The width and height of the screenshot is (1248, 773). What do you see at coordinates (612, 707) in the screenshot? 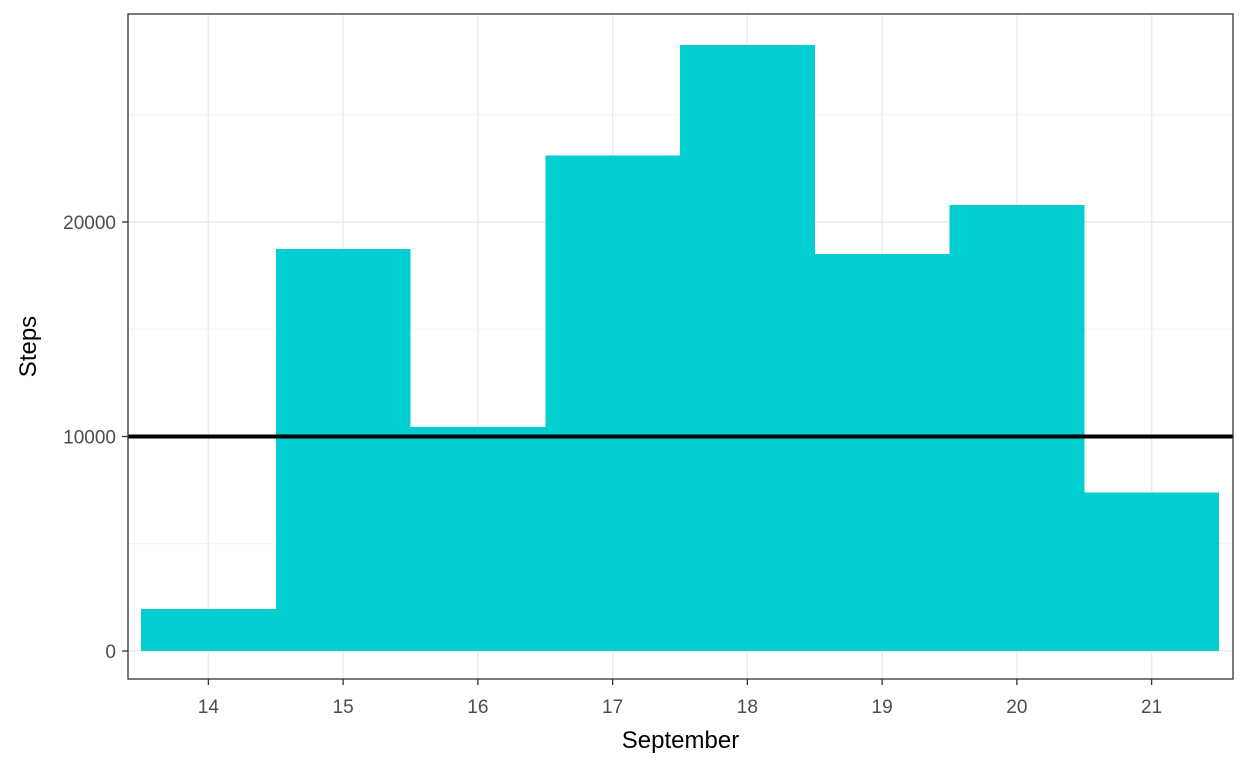
I see `x-tick-label: 17` at bounding box center [612, 707].